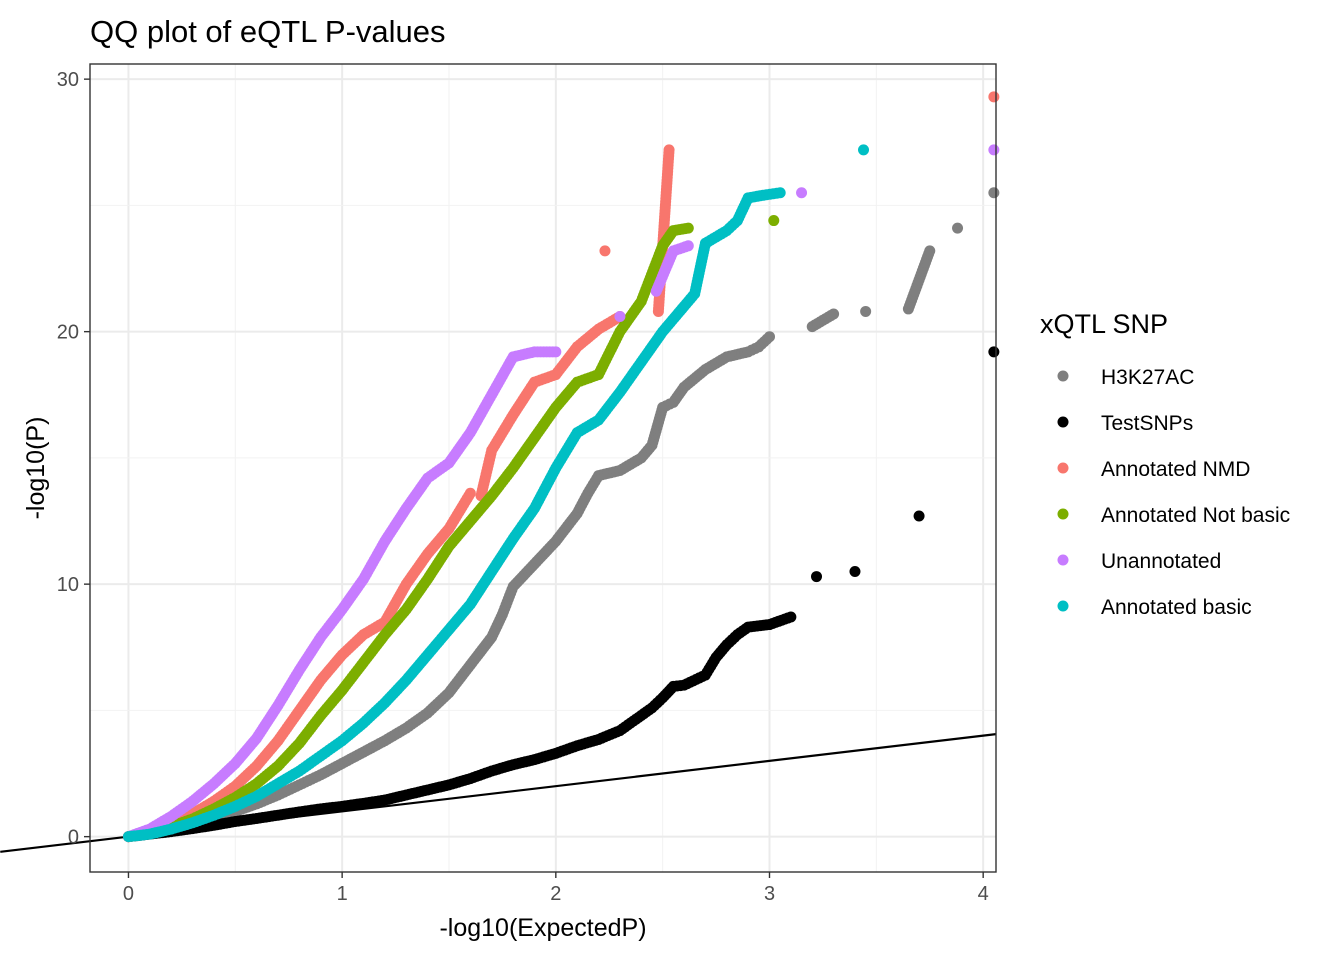 Image resolution: width=1344 pixels, height=960 pixels. Describe the element at coordinates (769, 894) in the screenshot. I see `x-tick-label: 3` at that location.